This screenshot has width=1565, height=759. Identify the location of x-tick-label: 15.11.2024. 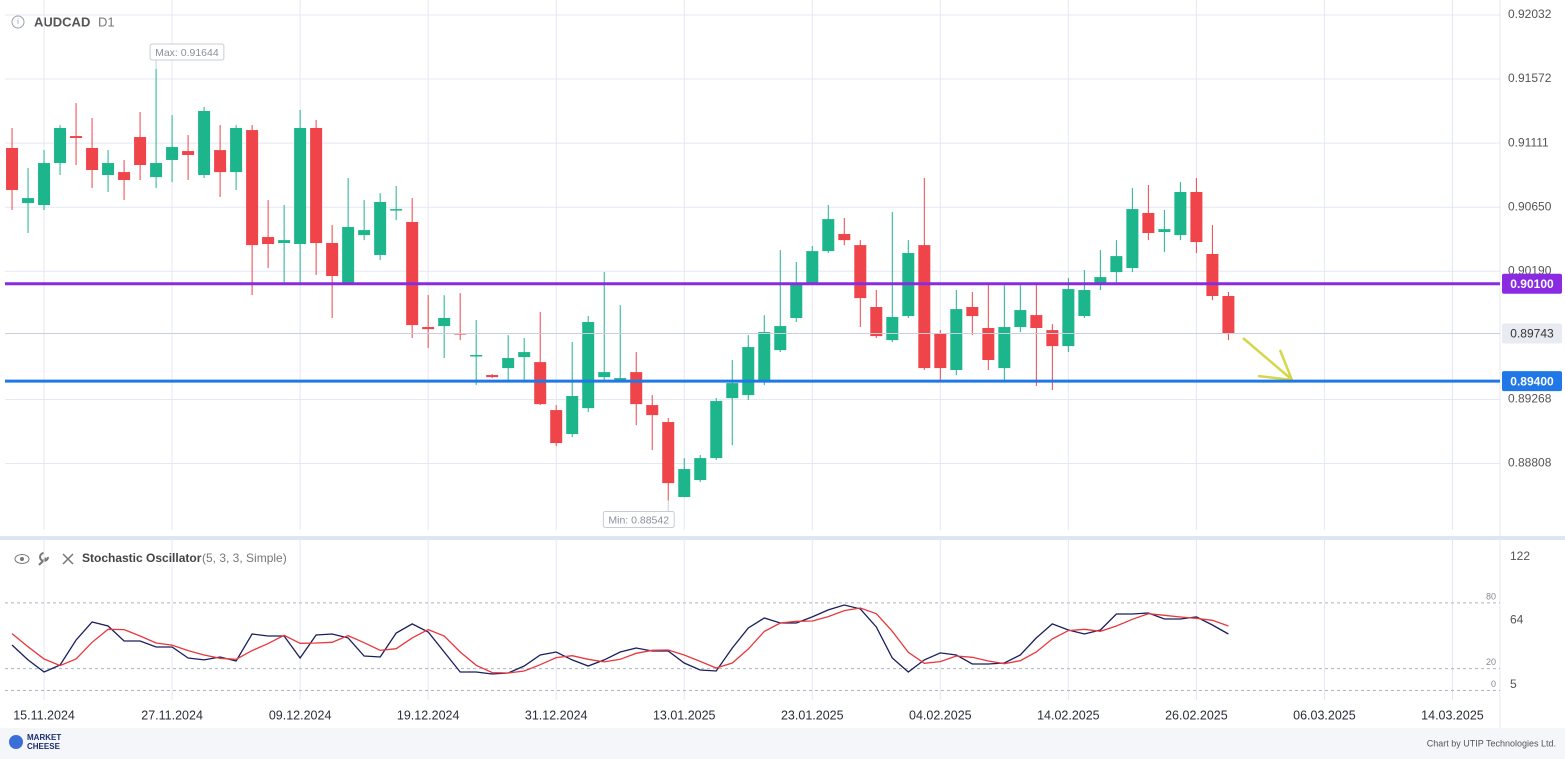
(44, 715).